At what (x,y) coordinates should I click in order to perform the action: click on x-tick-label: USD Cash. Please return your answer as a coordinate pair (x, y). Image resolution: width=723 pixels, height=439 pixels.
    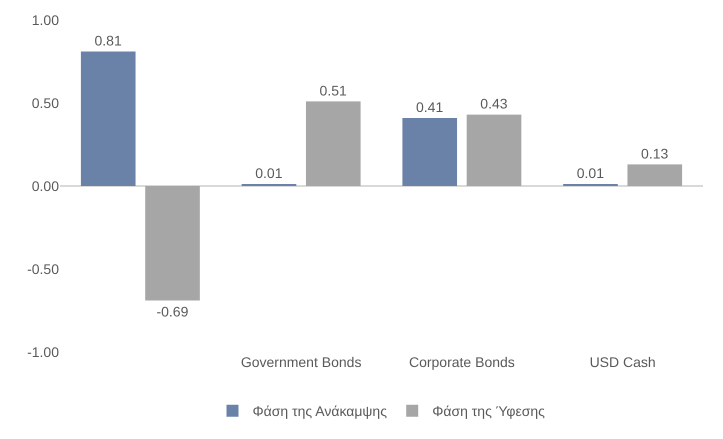
    Looking at the image, I should click on (623, 362).